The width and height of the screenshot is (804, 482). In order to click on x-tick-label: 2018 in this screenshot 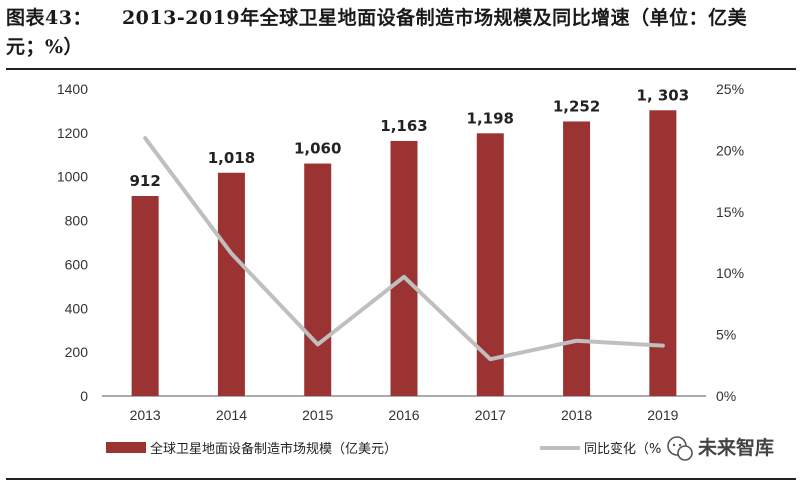, I will do `click(576, 415)`.